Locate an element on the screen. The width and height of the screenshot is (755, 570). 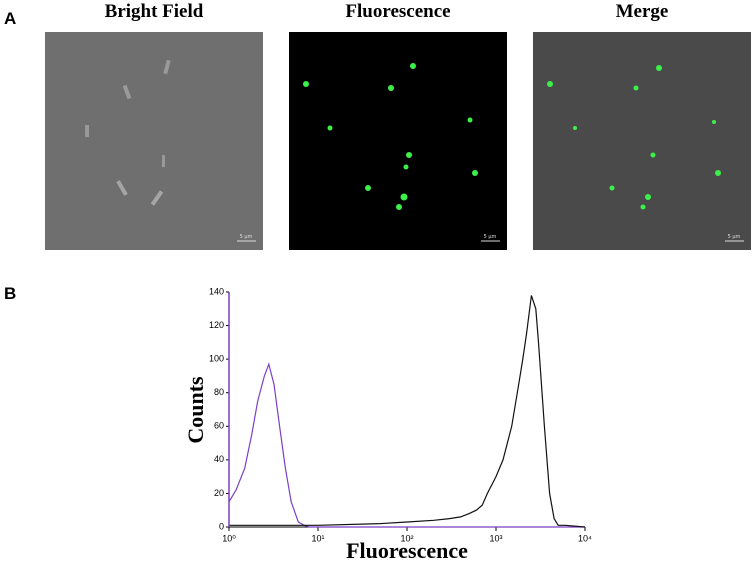
panel-label: B is located at coordinates (10, 293).